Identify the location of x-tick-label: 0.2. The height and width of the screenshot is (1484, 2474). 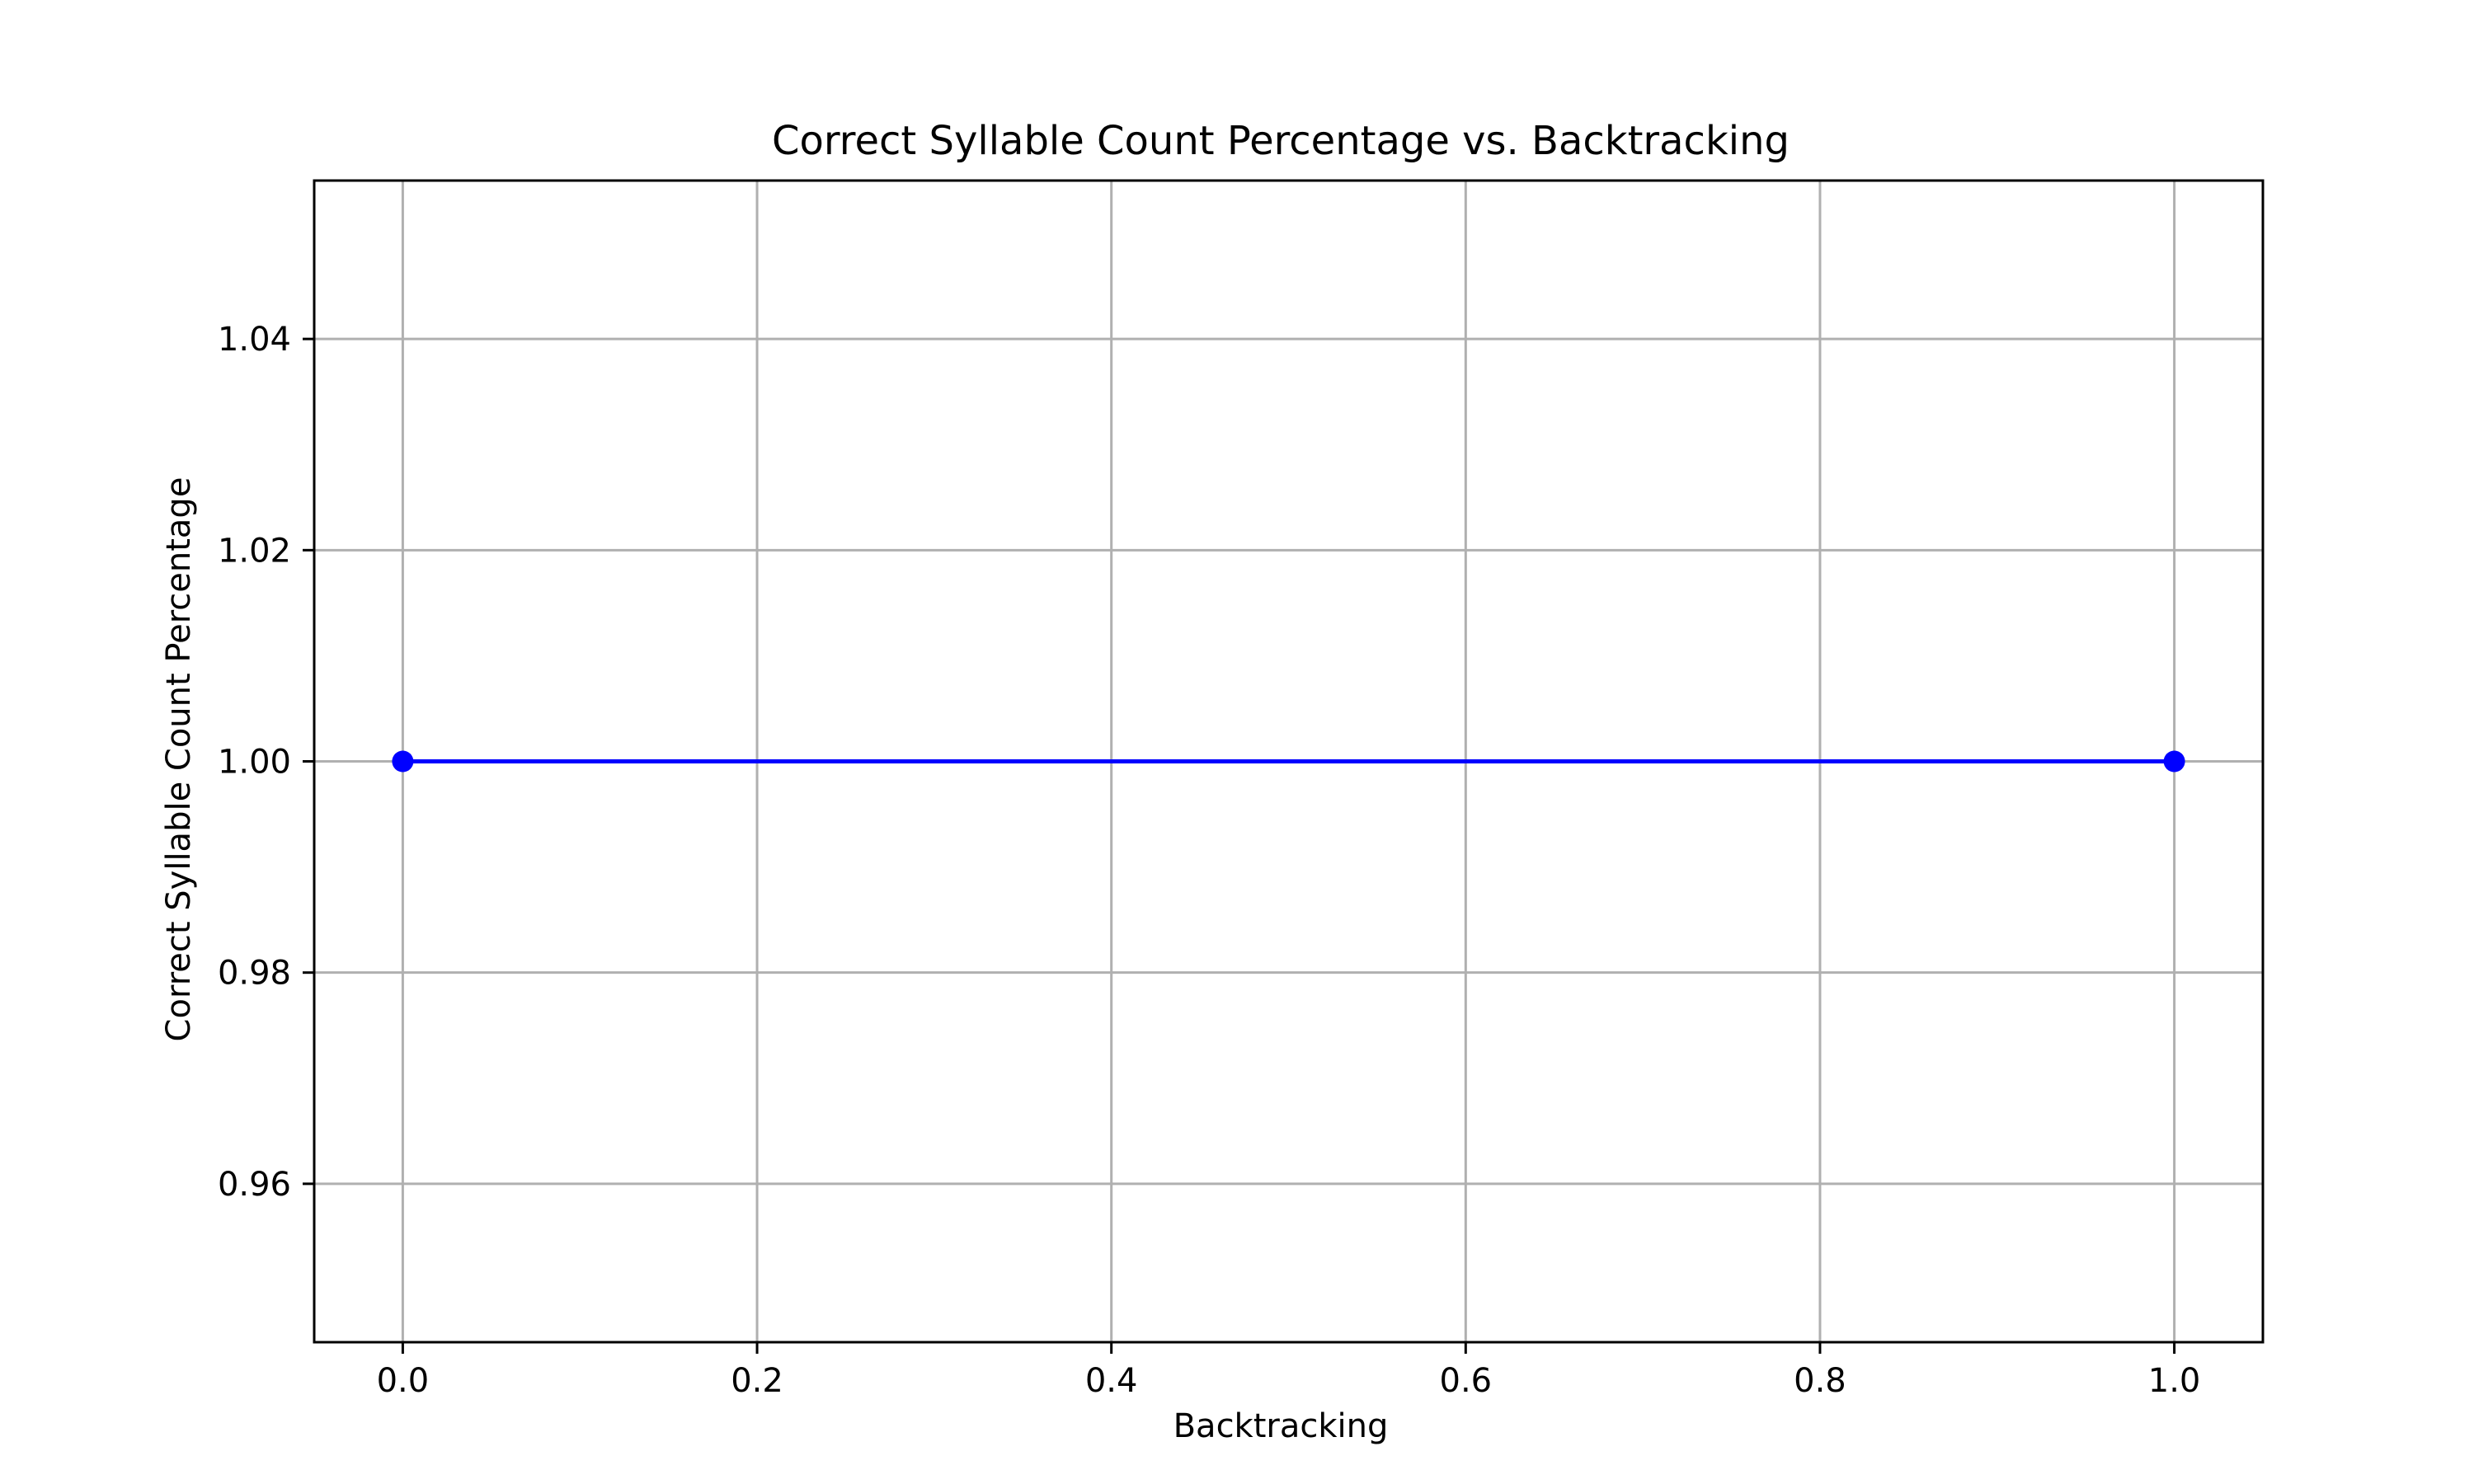
(757, 1381).